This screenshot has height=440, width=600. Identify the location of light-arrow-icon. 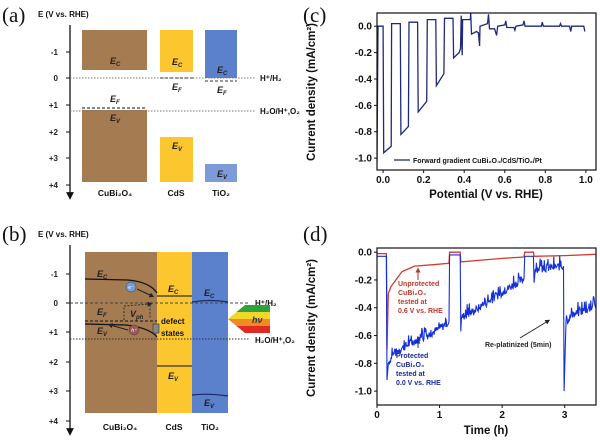
(249, 319).